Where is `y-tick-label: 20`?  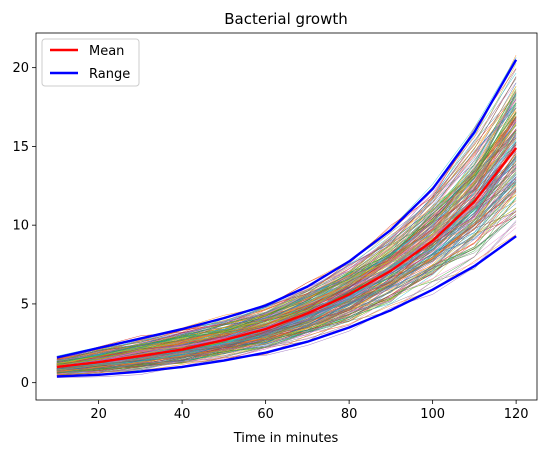
y-tick-label: 20 is located at coordinates (20, 68).